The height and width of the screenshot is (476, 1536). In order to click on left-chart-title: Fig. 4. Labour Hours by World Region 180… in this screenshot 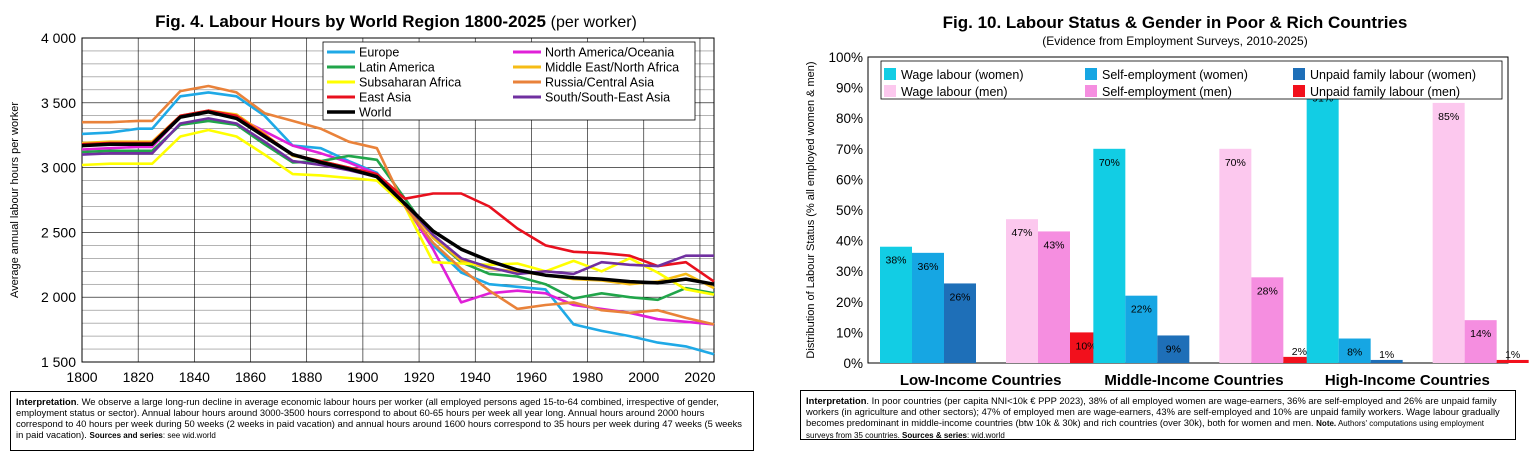, I will do `click(396, 21)`.